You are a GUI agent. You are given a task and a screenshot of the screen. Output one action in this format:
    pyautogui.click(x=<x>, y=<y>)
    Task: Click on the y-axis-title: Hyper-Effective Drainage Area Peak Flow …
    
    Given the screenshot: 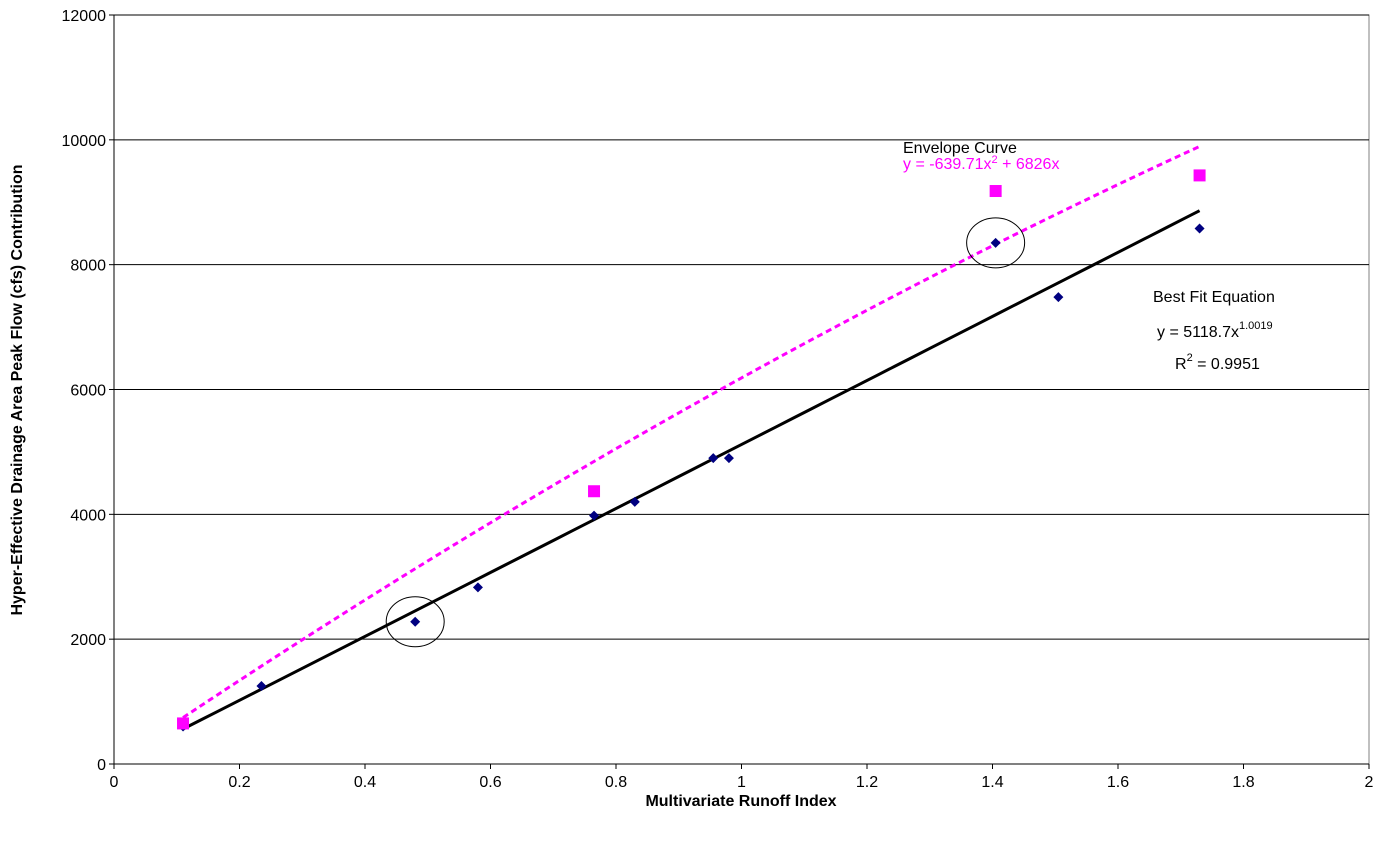 What is the action you would take?
    pyautogui.click(x=17, y=389)
    